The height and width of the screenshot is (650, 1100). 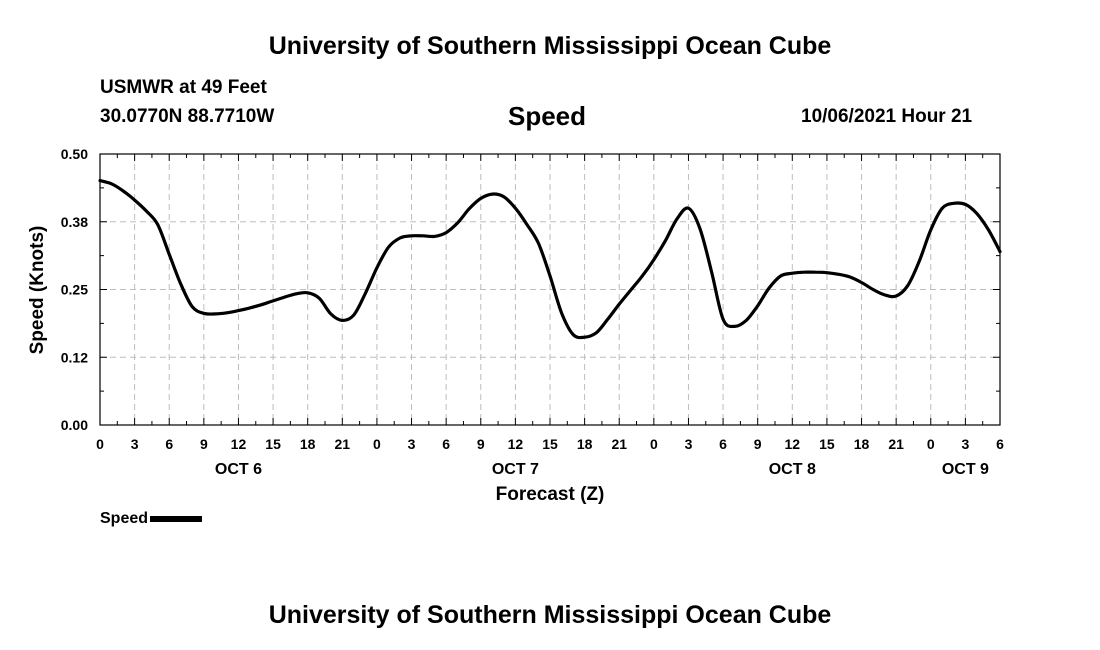 I want to click on x-tick-labels: 0 3 6 9 12 15 18 21 0 3 6 9 12 15 18 21 0 3 6 9 12 15 18 21 0 3 6, so click(x=550, y=444).